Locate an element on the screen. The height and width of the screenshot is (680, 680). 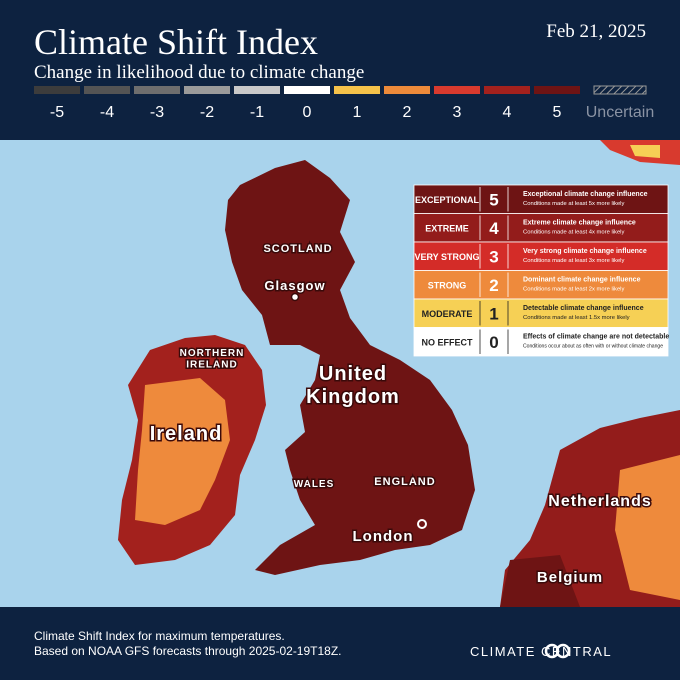
map-label: ENGLAND is located at coordinates (404, 482).